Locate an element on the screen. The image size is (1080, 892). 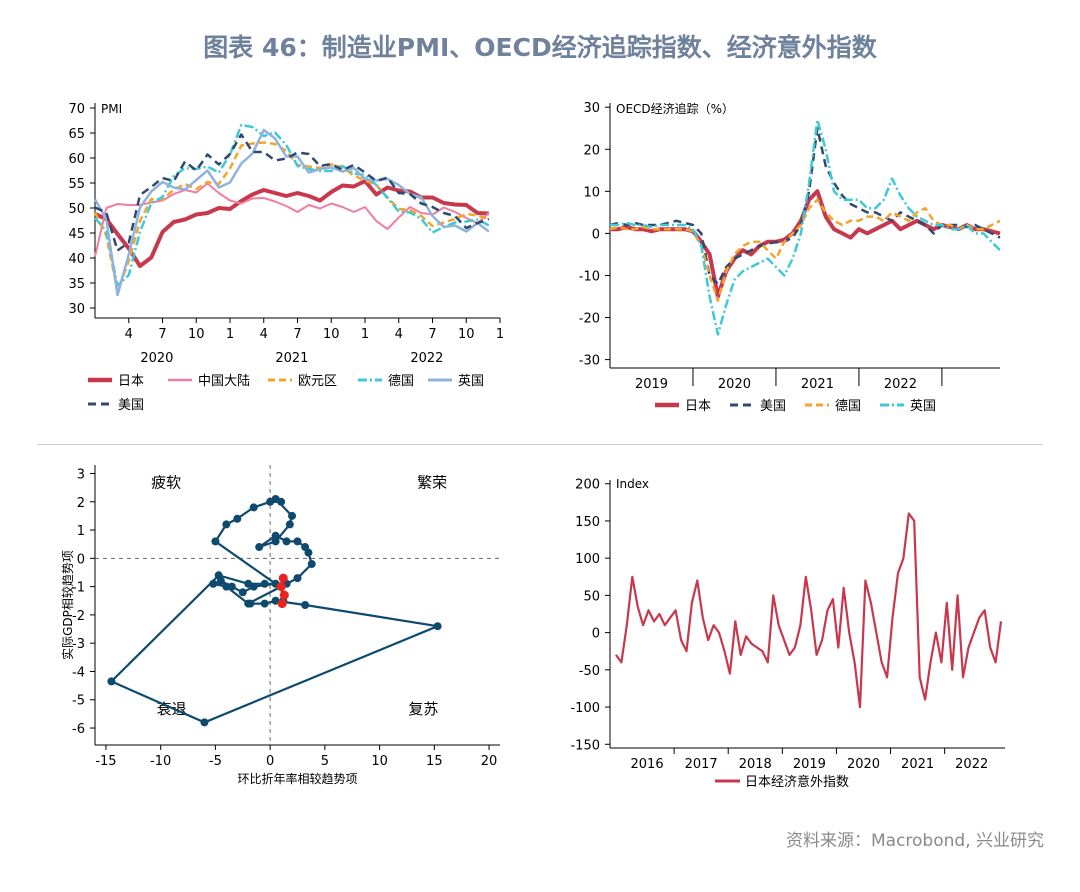
oecd-legend-label-3: 英国 is located at coordinates (923, 406).